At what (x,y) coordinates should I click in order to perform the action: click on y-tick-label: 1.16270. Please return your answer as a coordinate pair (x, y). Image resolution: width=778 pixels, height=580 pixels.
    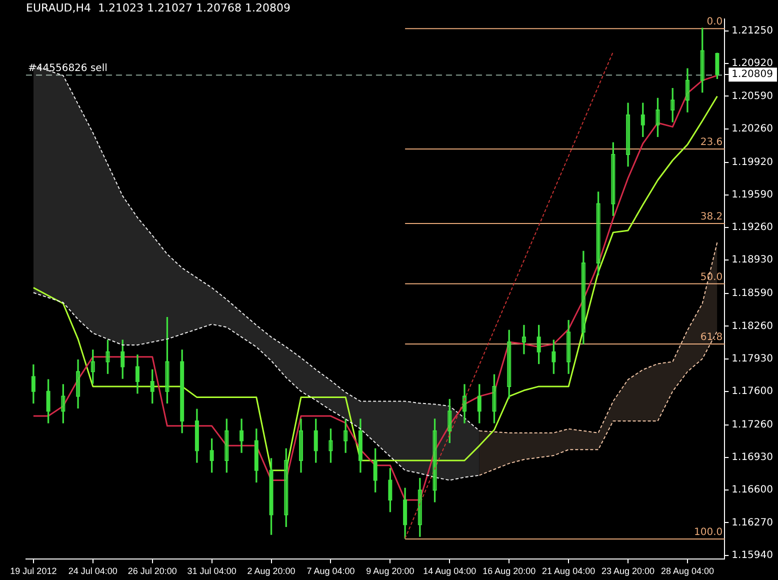
    Looking at the image, I should click on (753, 522).